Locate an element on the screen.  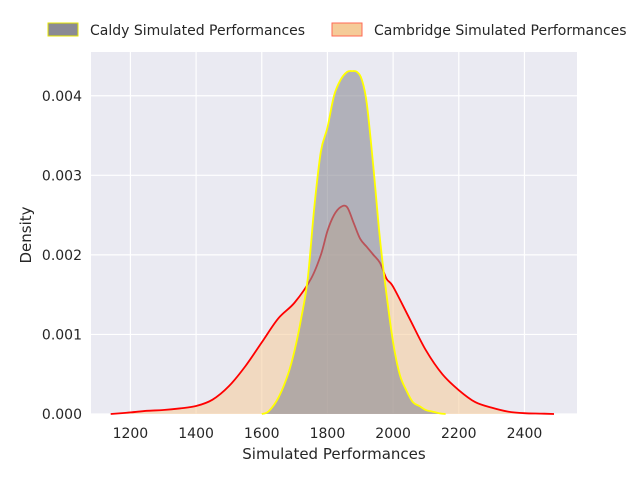
x-tick-label: 1800 is located at coordinates (328, 434).